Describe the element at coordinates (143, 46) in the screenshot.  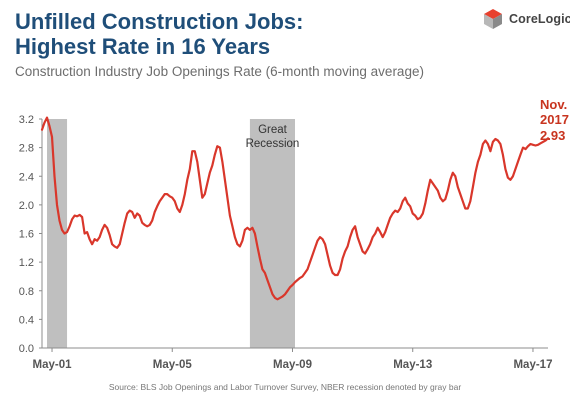
I see `title-line-2: Highest Rate in 16 Years` at that location.